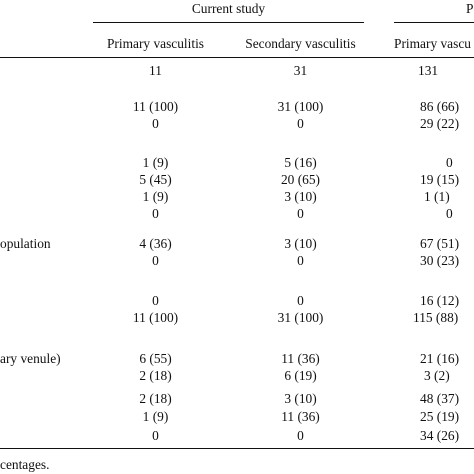 The image size is (474, 474). I want to click on column-header-primary-vasculitis-previous: Primary vascu, so click(432, 43).